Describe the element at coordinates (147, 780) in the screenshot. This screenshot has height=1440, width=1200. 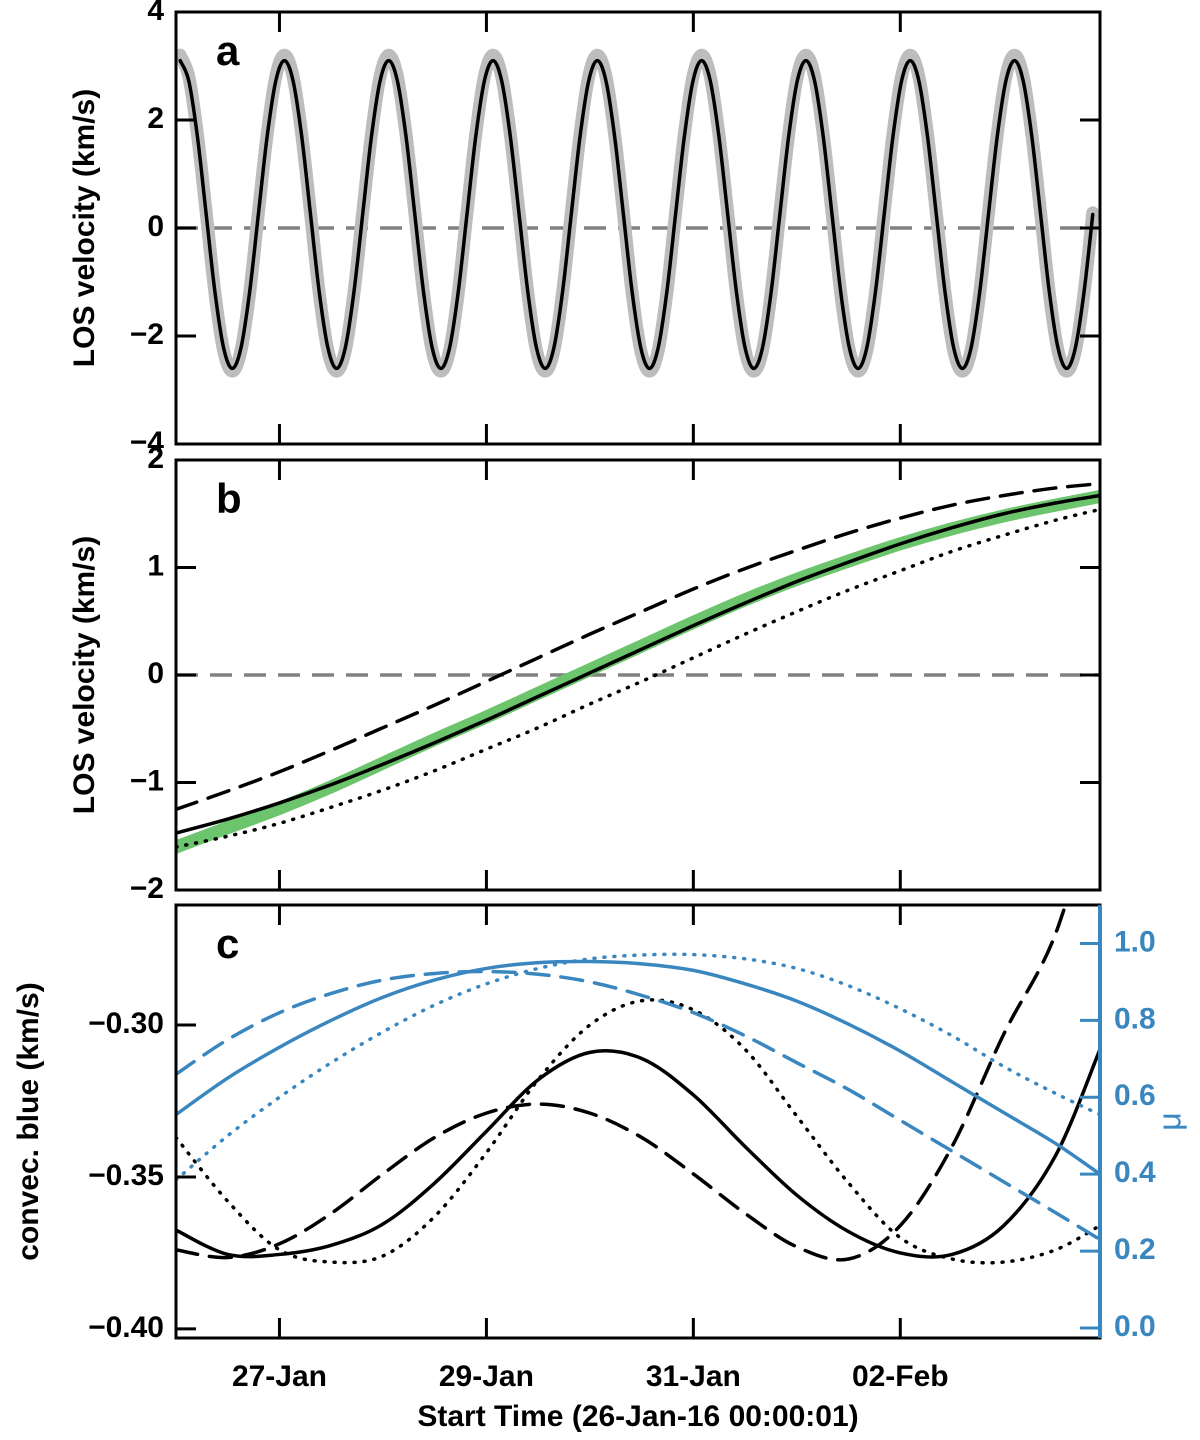
I see `y-tick-label: −1` at that location.